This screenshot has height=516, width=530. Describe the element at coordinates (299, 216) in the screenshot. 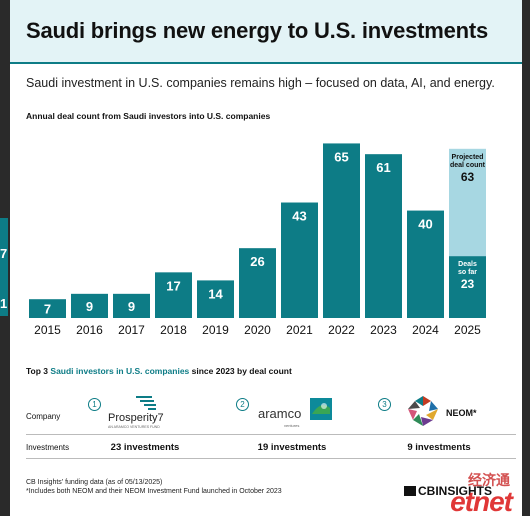

I see `bar-value-label: 43` at that location.